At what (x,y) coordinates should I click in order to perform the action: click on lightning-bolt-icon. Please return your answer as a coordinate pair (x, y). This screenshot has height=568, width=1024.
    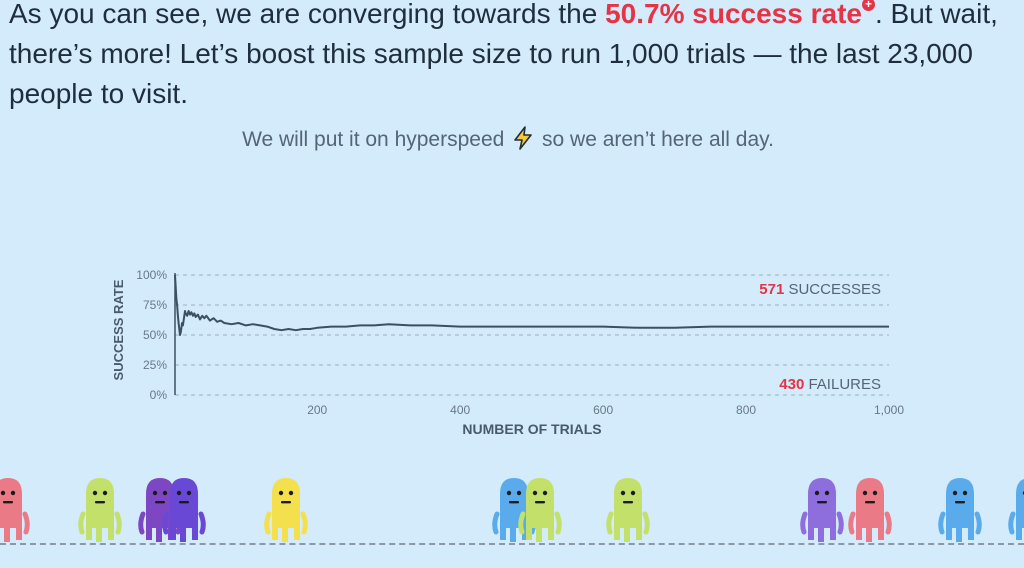
    Looking at the image, I should click on (523, 138).